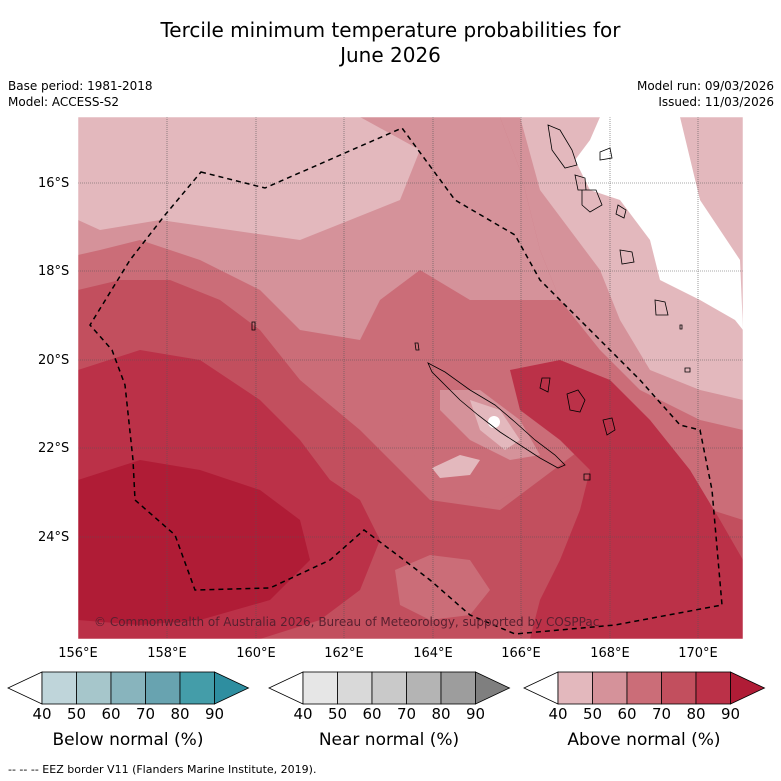 The height and width of the screenshot is (781, 781). Describe the element at coordinates (337, 714) in the screenshot. I see `near-normal-tick-label: 50` at that location.